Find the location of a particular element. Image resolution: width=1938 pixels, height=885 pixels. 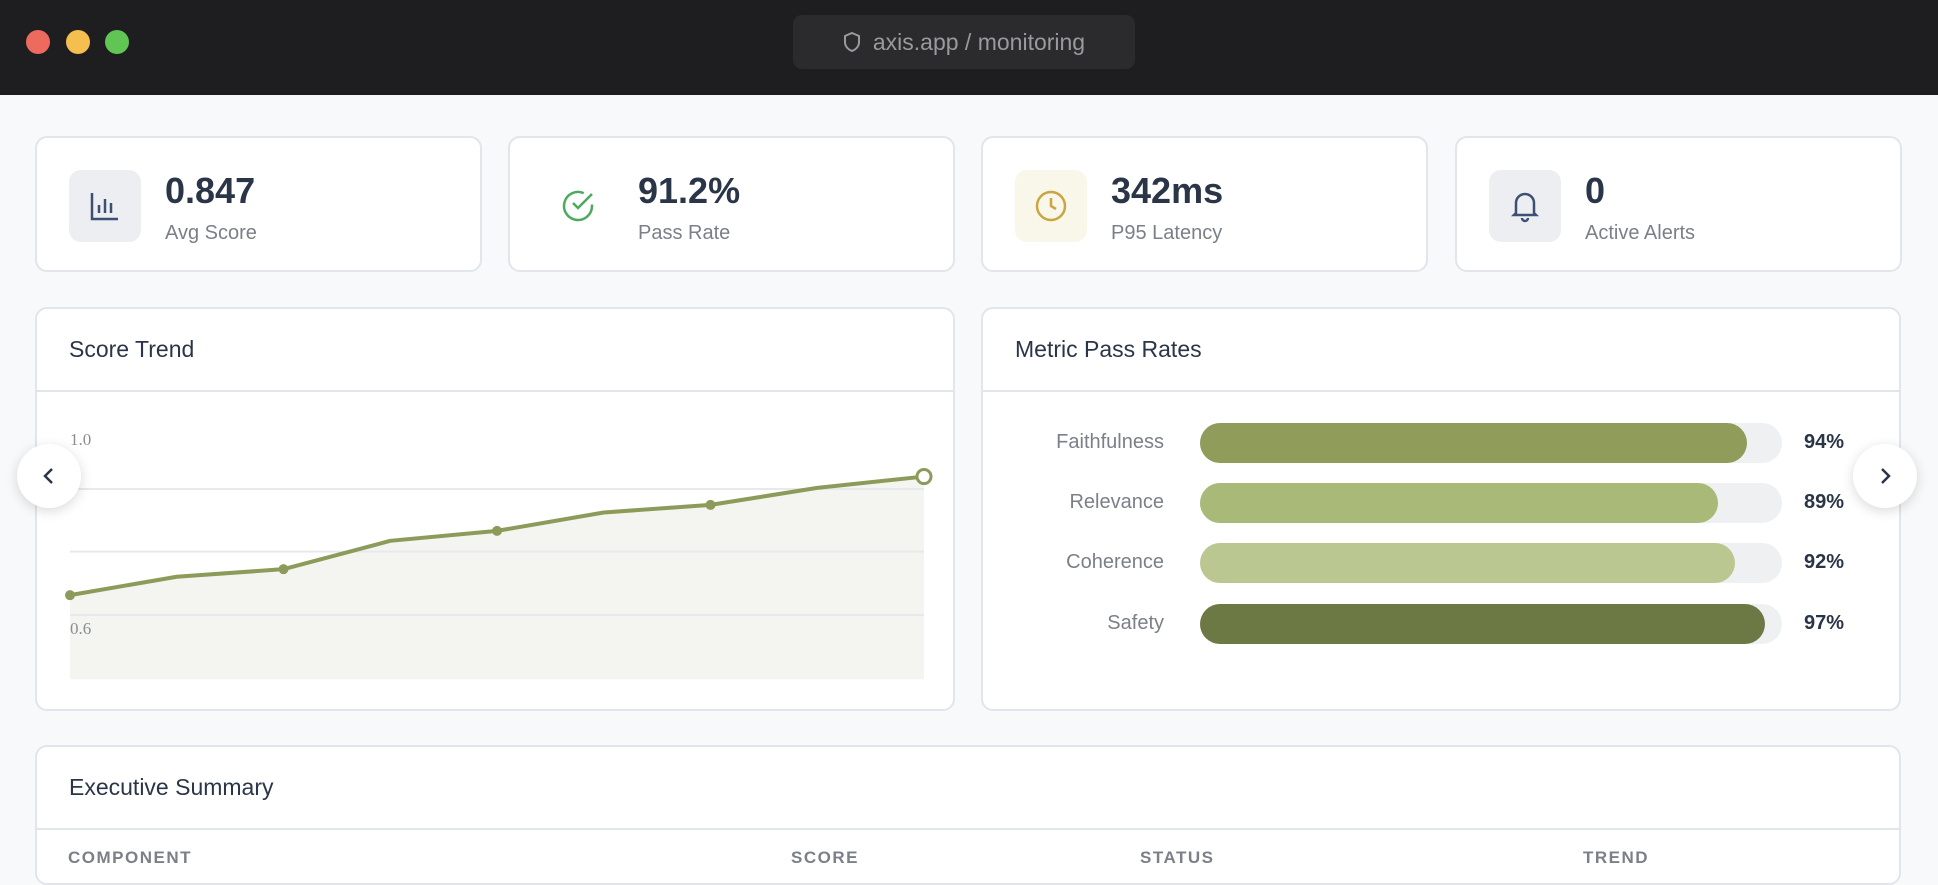

bar-value-label: 89% is located at coordinates (1824, 502).